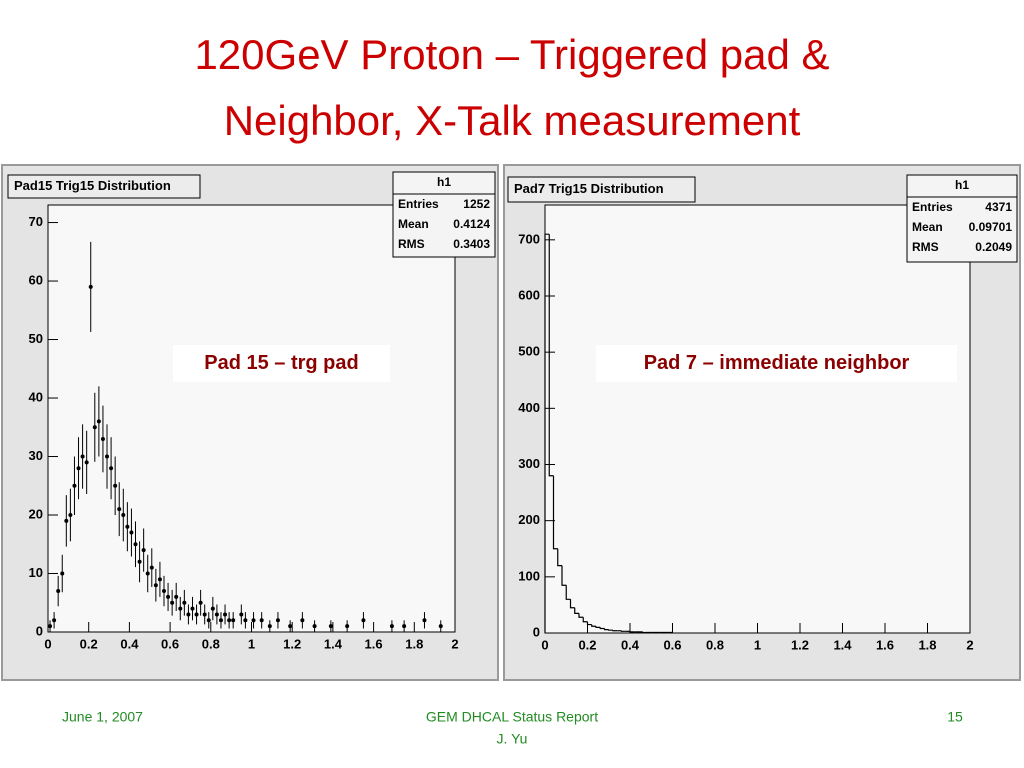 This screenshot has height=768, width=1024. I want to click on annotation-box, so click(281, 363).